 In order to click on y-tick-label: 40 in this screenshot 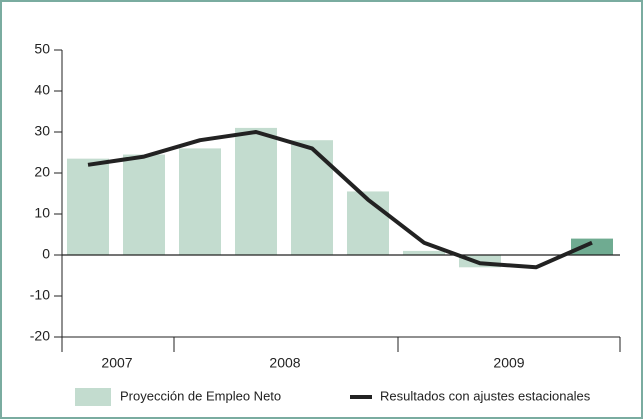, I will do `click(42, 90)`.